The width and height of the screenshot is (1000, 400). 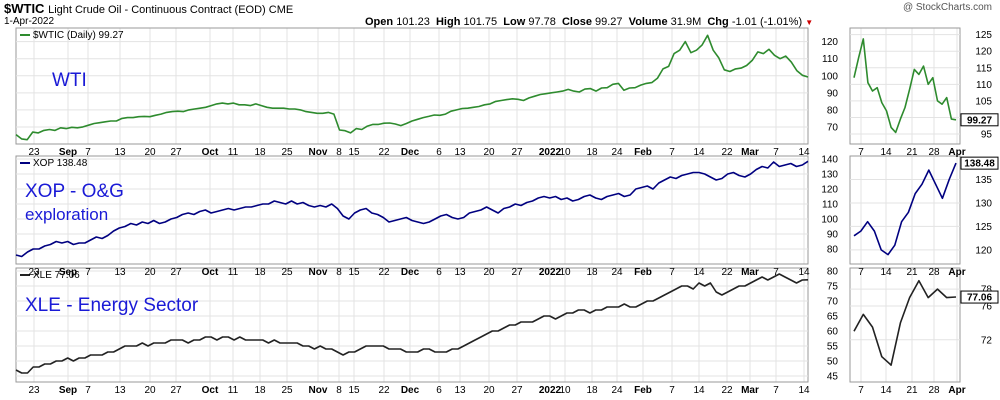 I want to click on x-tick-label: Nov, so click(x=318, y=152).